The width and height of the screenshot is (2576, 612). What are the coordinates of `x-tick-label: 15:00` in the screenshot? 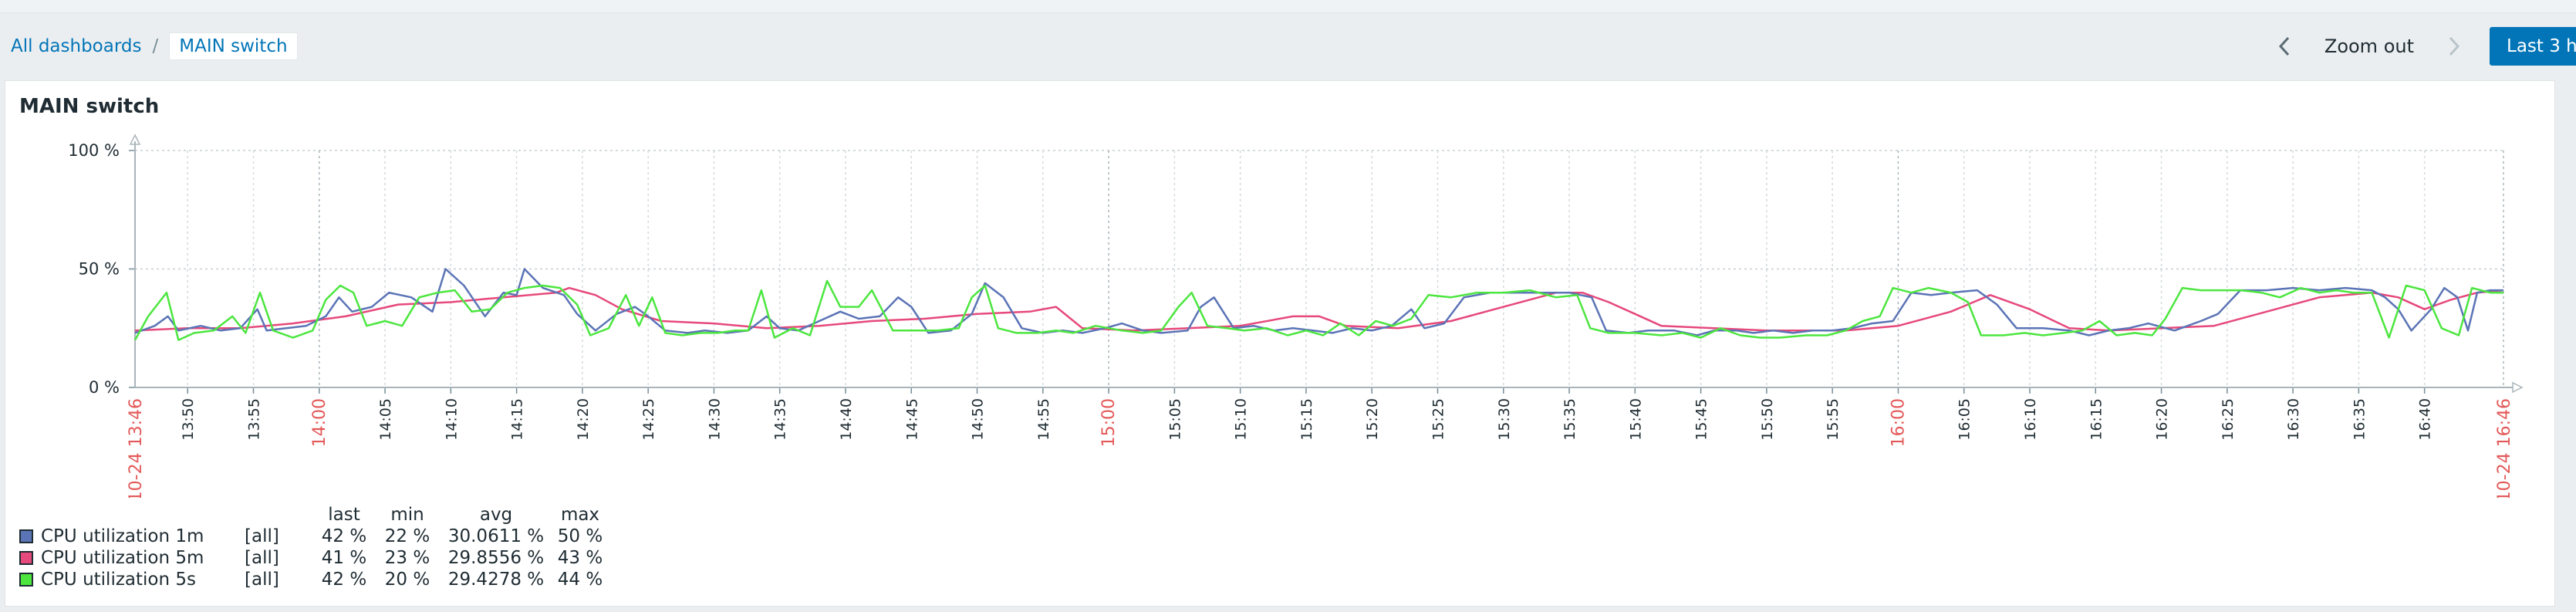 It's located at (1109, 423).